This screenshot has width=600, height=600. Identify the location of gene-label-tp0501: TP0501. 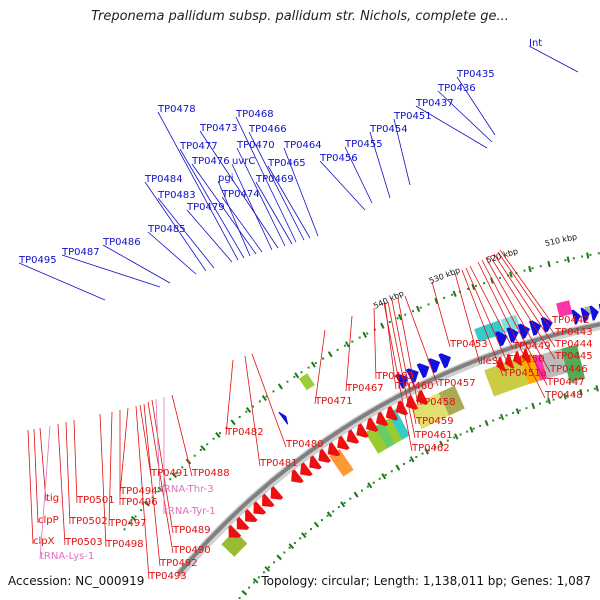
(95, 500).